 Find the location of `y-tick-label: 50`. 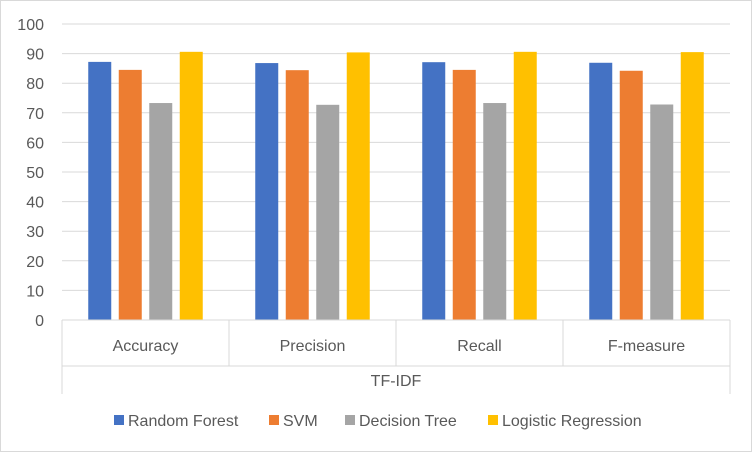

y-tick-label: 50 is located at coordinates (35, 173).